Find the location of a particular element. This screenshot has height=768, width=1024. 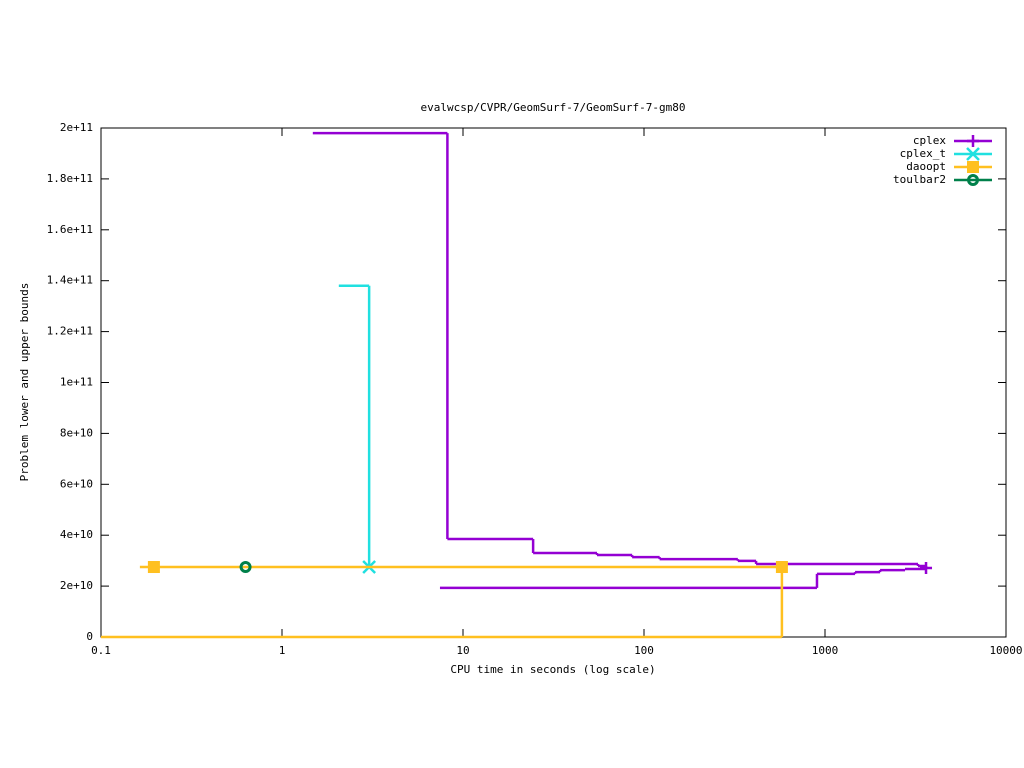

y-tick-label: 0 is located at coordinates (89, 636).